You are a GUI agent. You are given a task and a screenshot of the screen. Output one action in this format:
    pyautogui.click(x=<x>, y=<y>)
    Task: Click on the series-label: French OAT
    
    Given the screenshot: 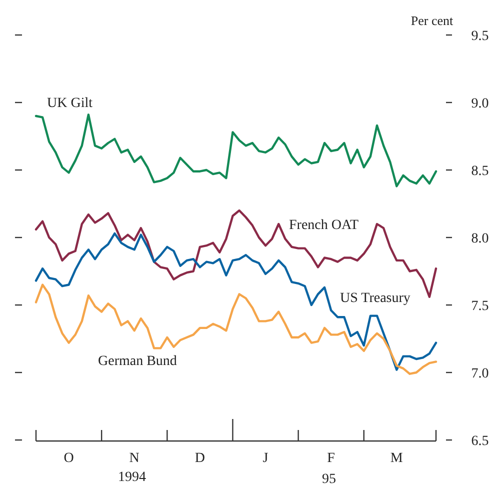 What is the action you would take?
    pyautogui.click(x=324, y=225)
    